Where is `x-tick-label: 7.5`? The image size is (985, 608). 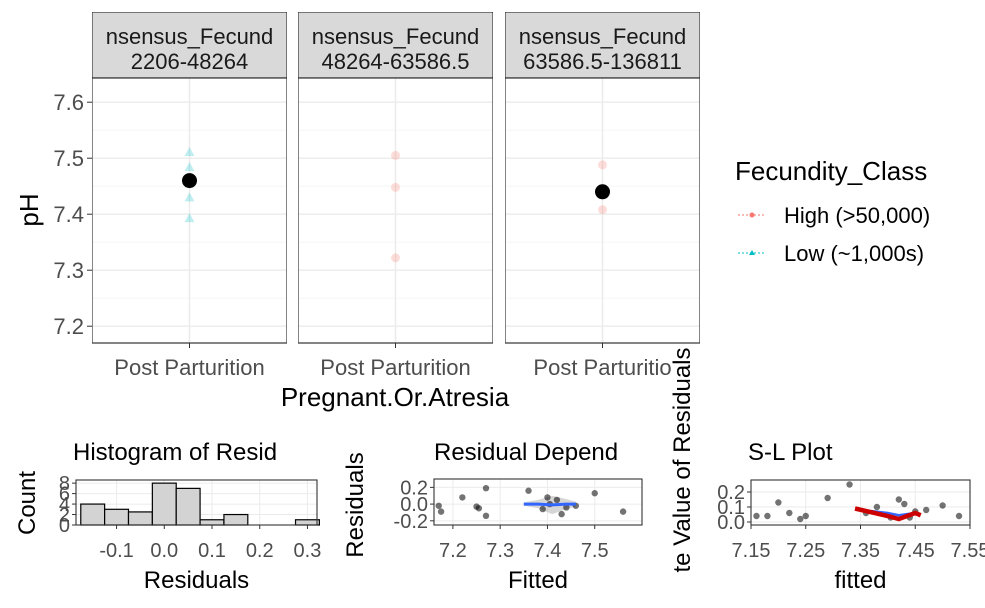 x-tick-label: 7.5 is located at coordinates (595, 551).